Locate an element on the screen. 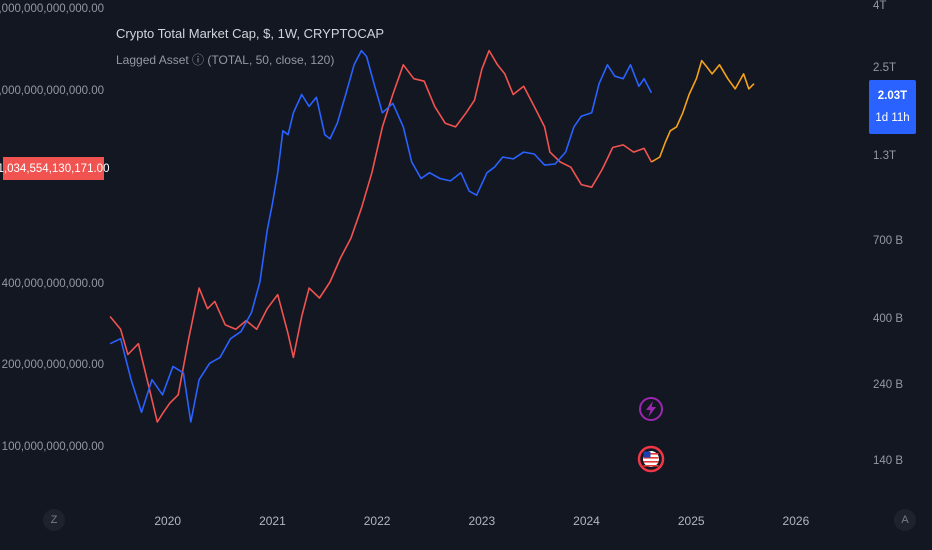 The height and width of the screenshot is (550, 932). right-price-tag is located at coordinates (892, 107).